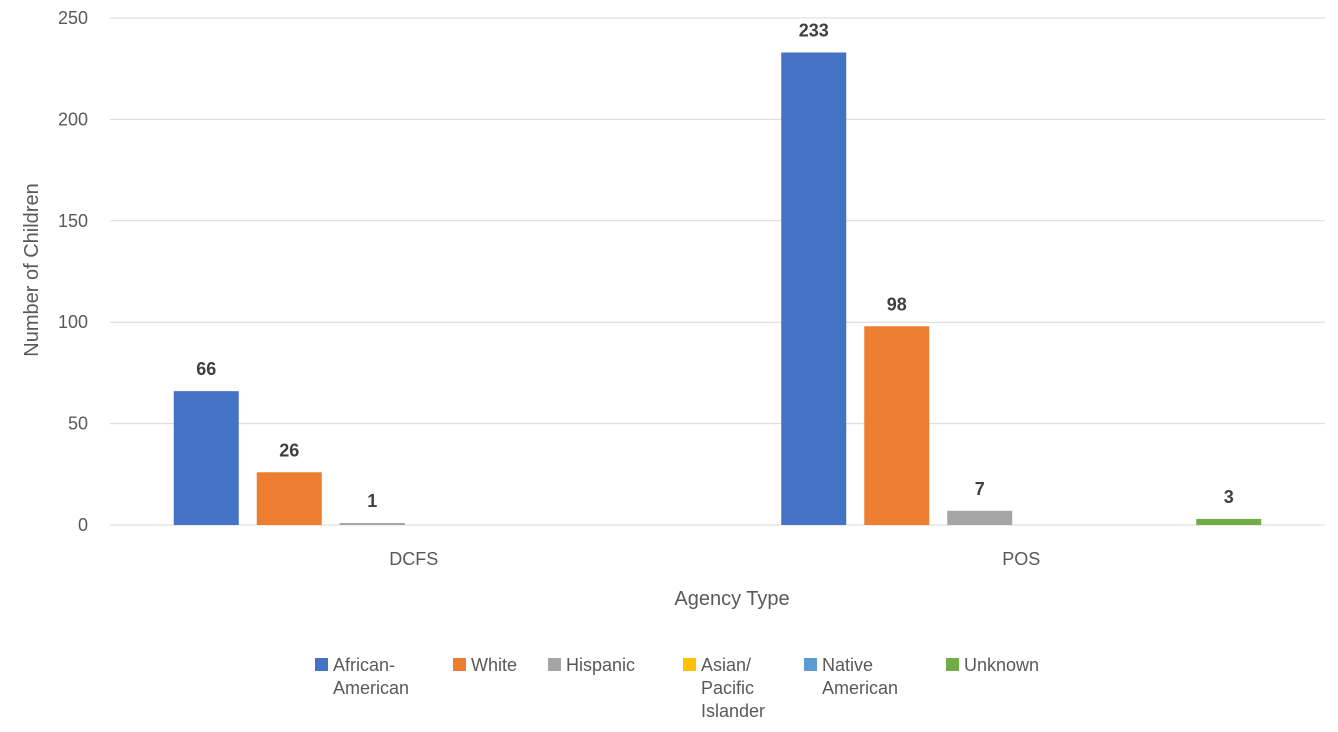 Image resolution: width=1338 pixels, height=732 pixels. I want to click on legend-label: Asian/Pacific Islander, so click(733, 688).